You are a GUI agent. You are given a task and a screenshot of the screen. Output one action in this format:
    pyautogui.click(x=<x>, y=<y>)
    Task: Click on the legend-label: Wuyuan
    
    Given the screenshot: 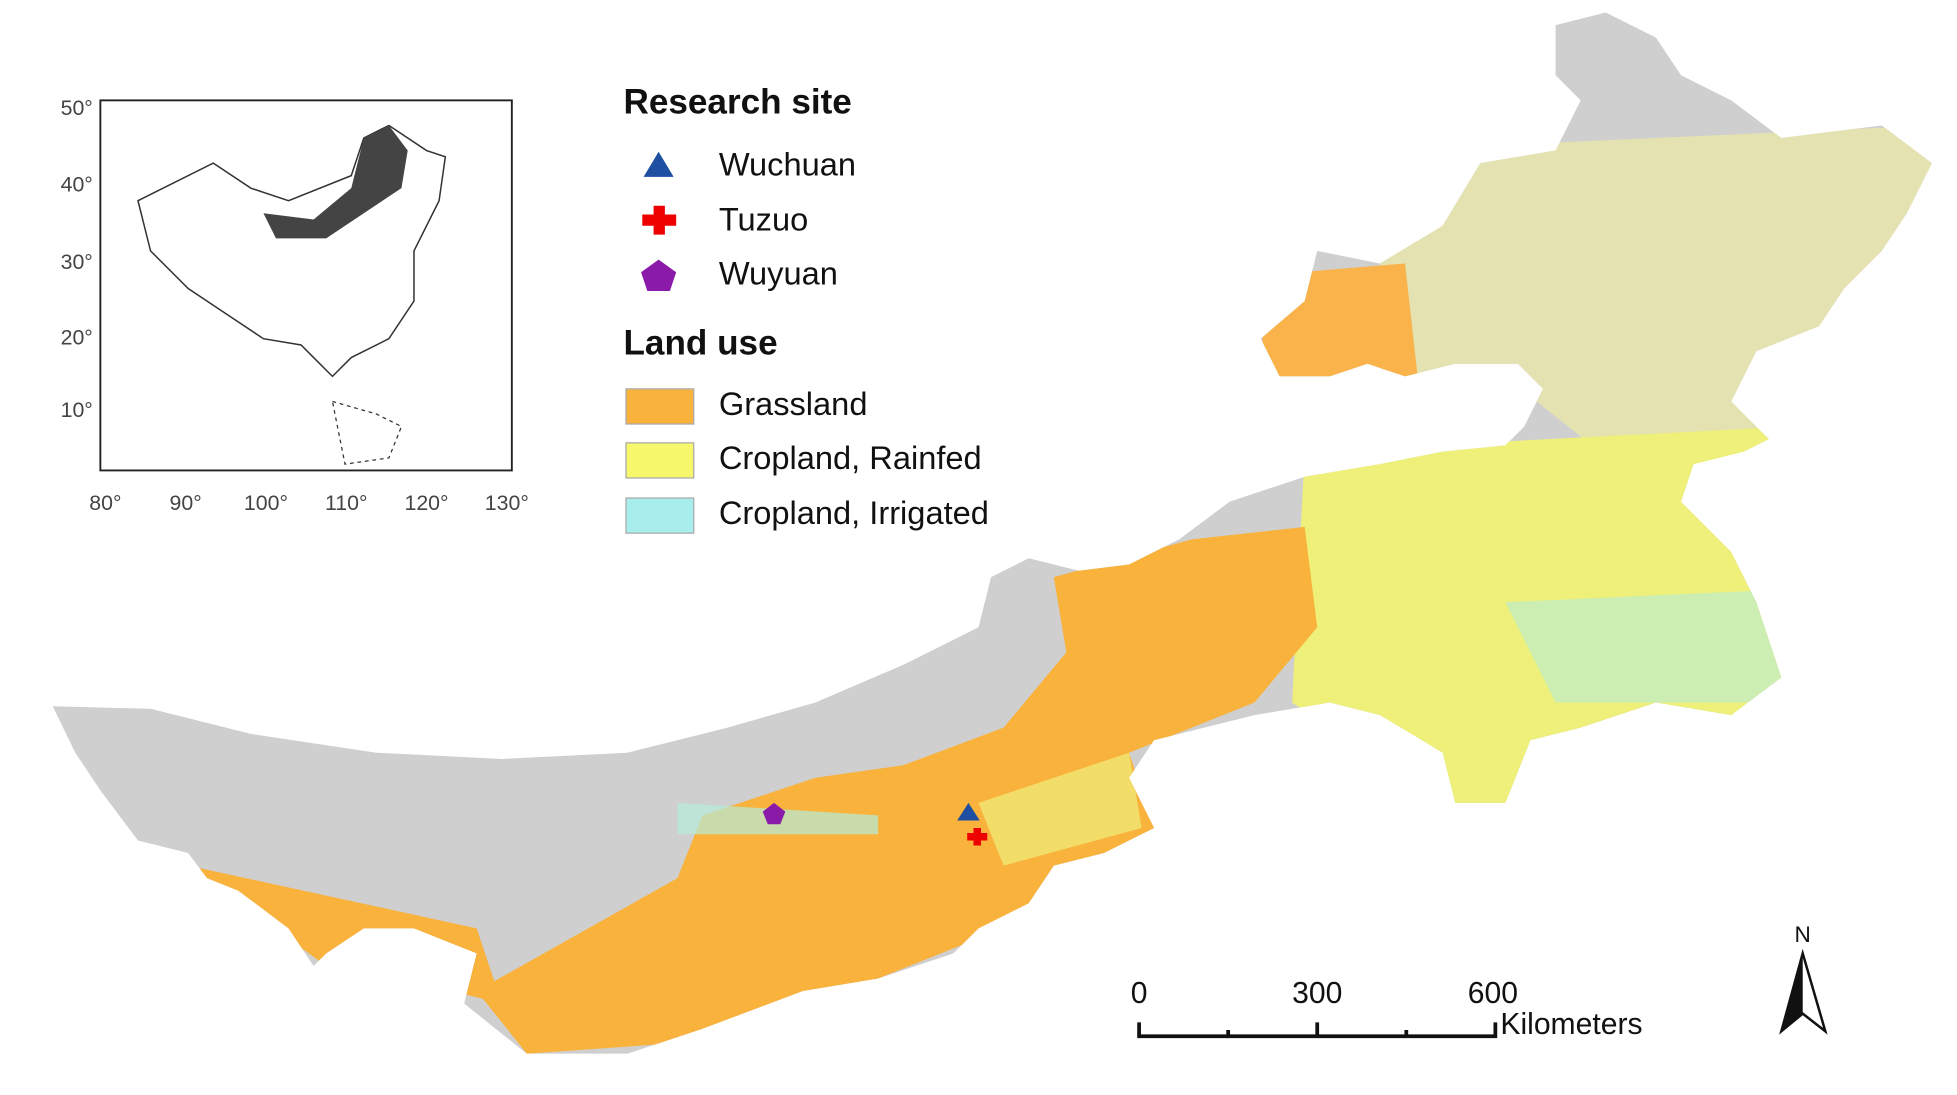 What is the action you would take?
    pyautogui.click(x=778, y=273)
    